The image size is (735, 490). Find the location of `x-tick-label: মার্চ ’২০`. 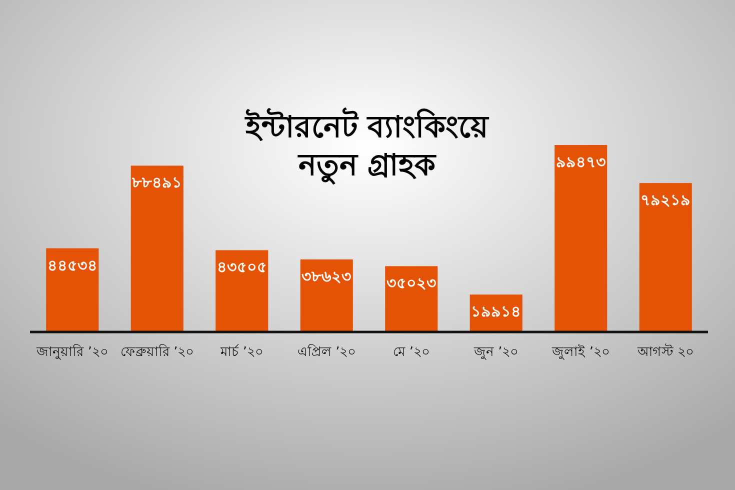

x-tick-label: মার্চ ’২০ is located at coordinates (242, 352).